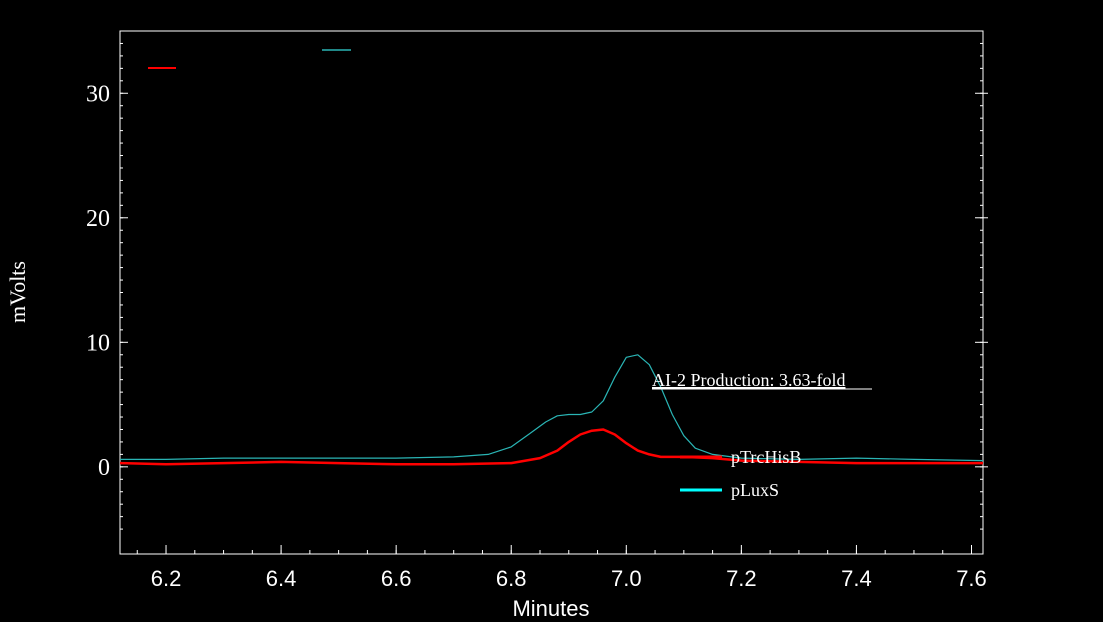 The width and height of the screenshot is (1103, 622). I want to click on legend-label-pTrcHisB: pTrcHisB, so click(766, 457).